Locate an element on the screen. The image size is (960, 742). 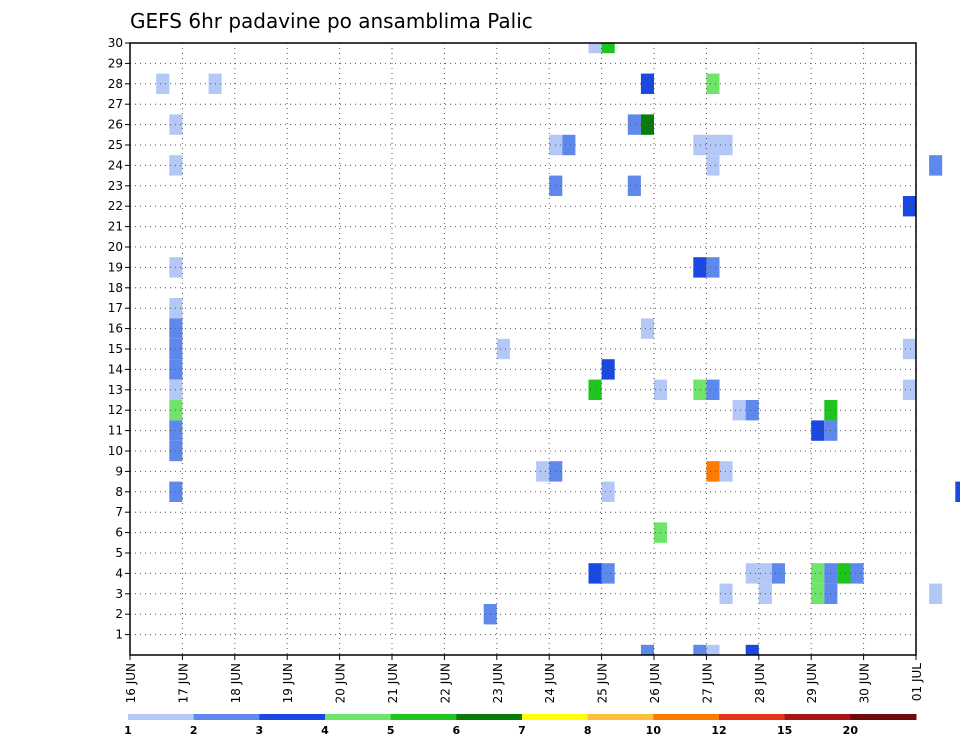
y-tick-label: 27 is located at coordinates (115, 104).